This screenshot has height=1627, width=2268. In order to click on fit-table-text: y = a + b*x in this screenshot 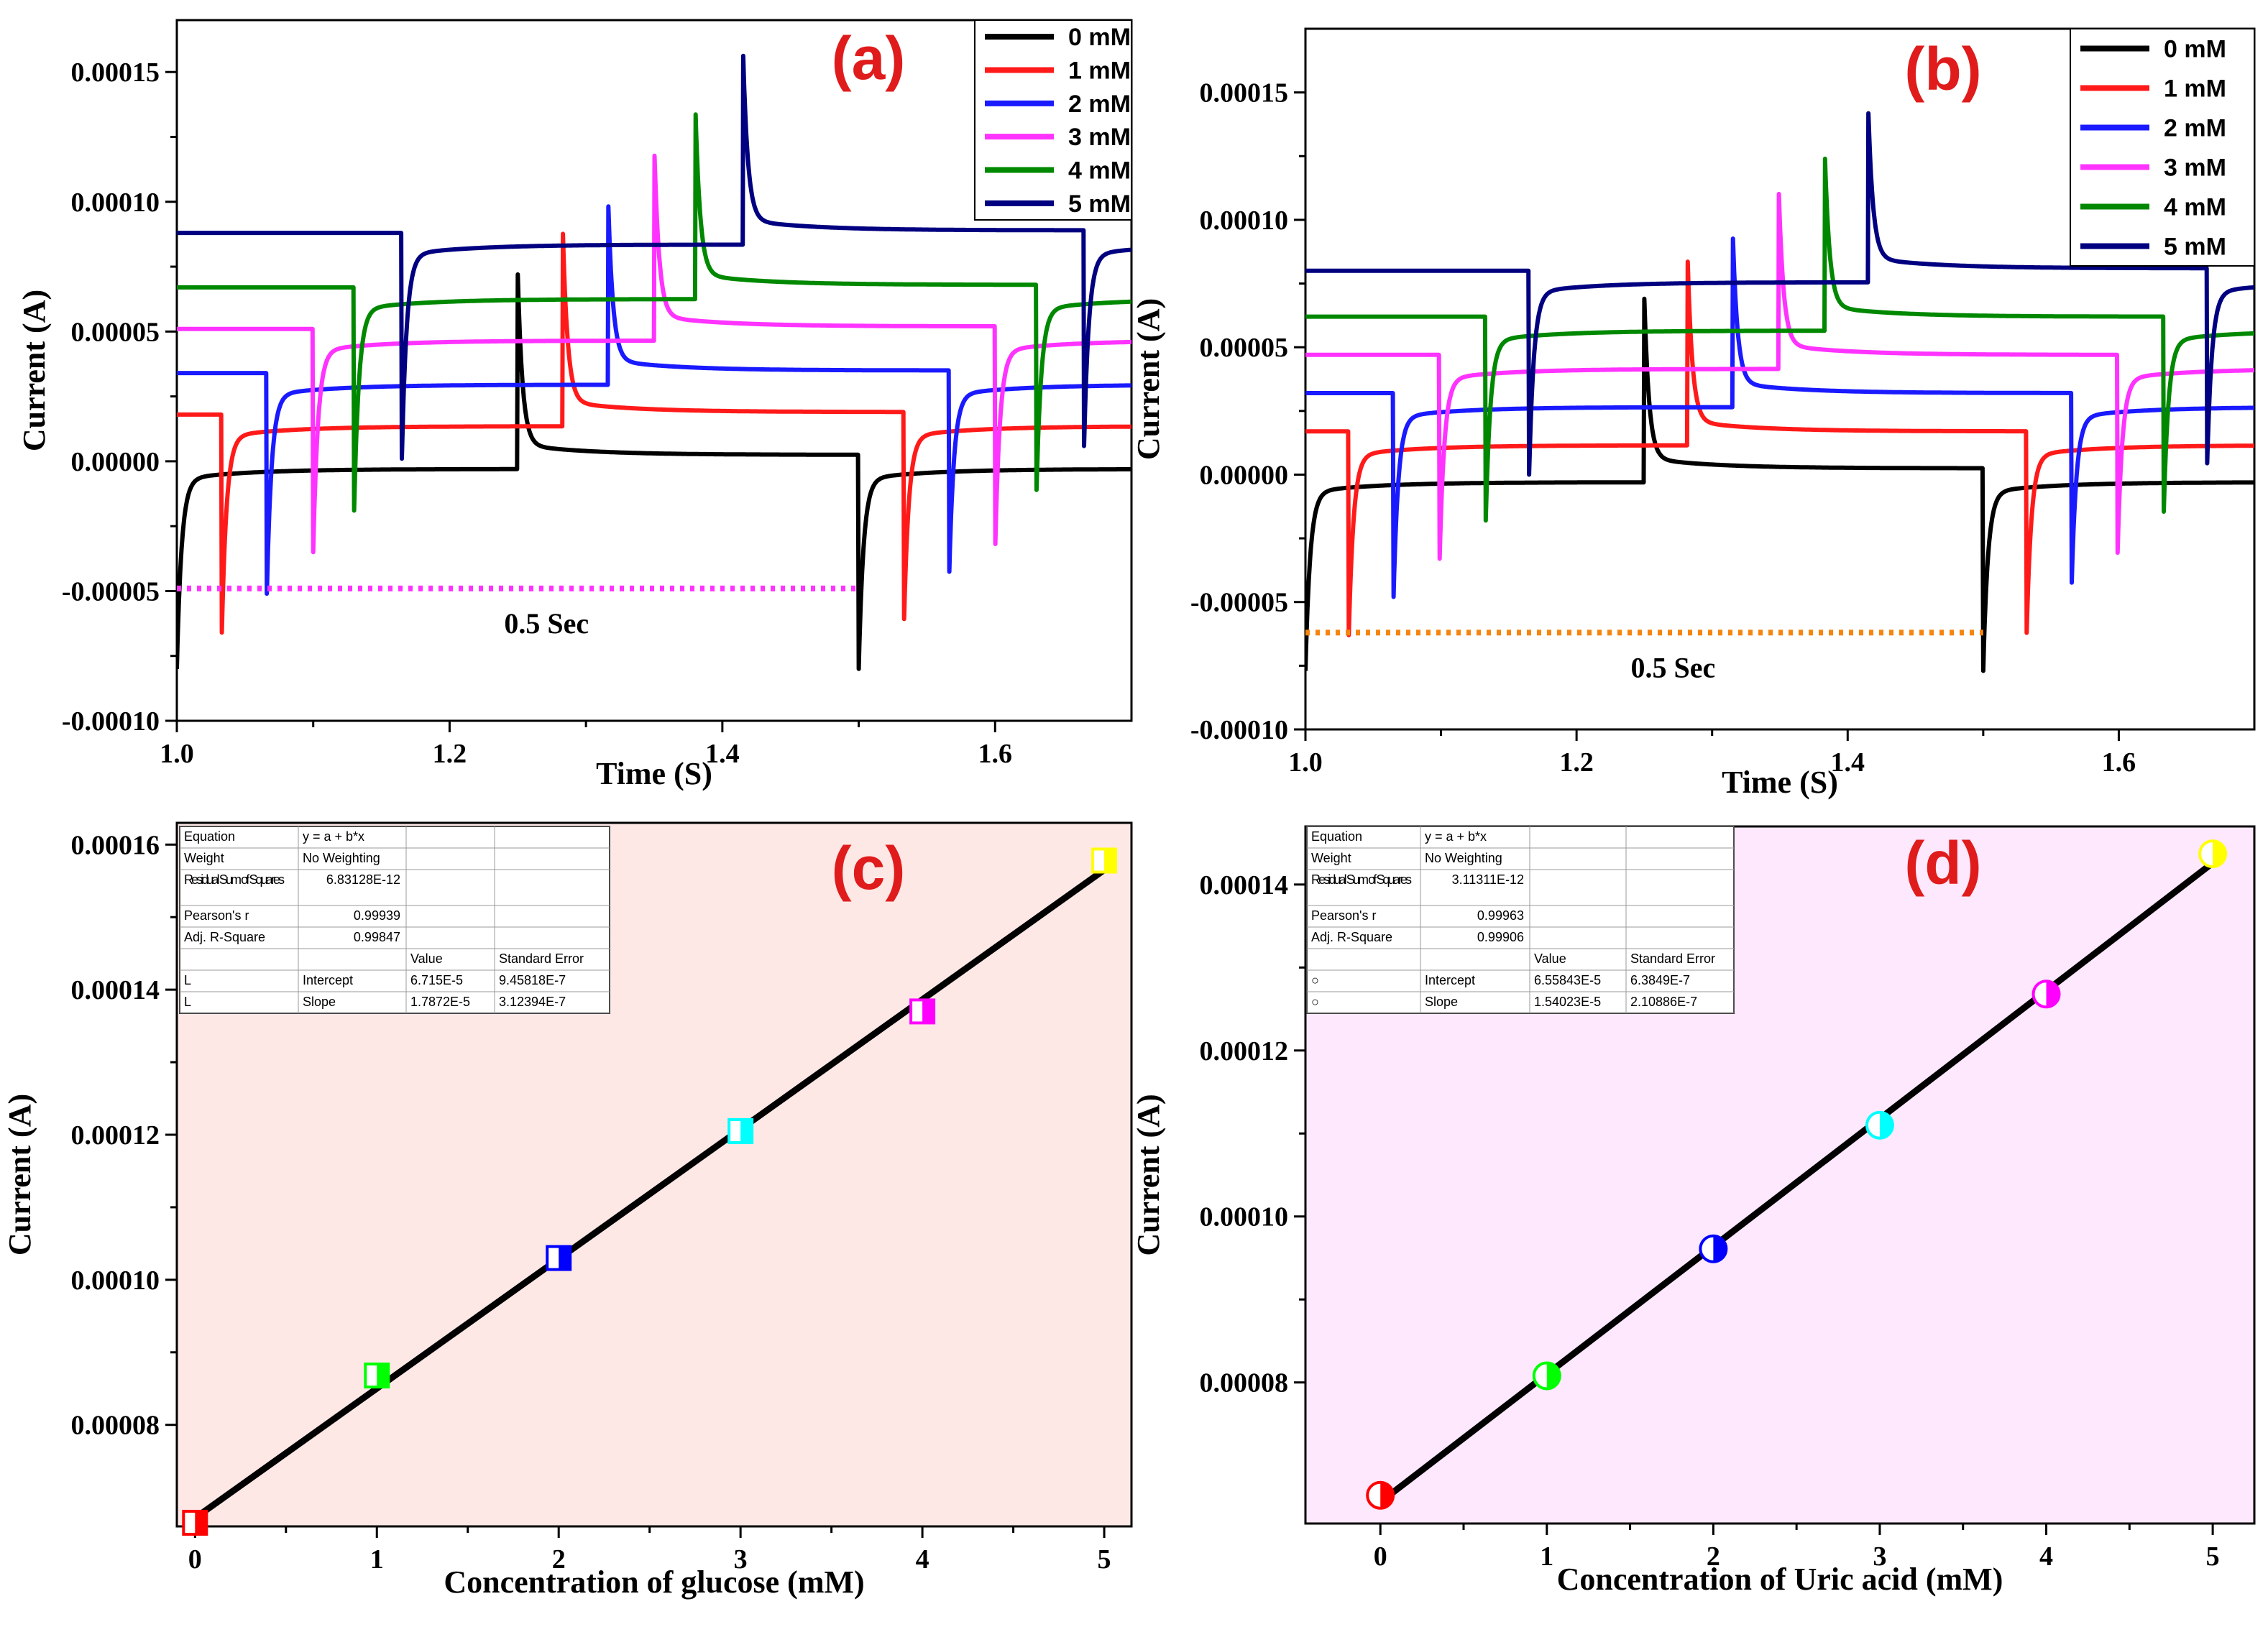, I will do `click(1456, 836)`.